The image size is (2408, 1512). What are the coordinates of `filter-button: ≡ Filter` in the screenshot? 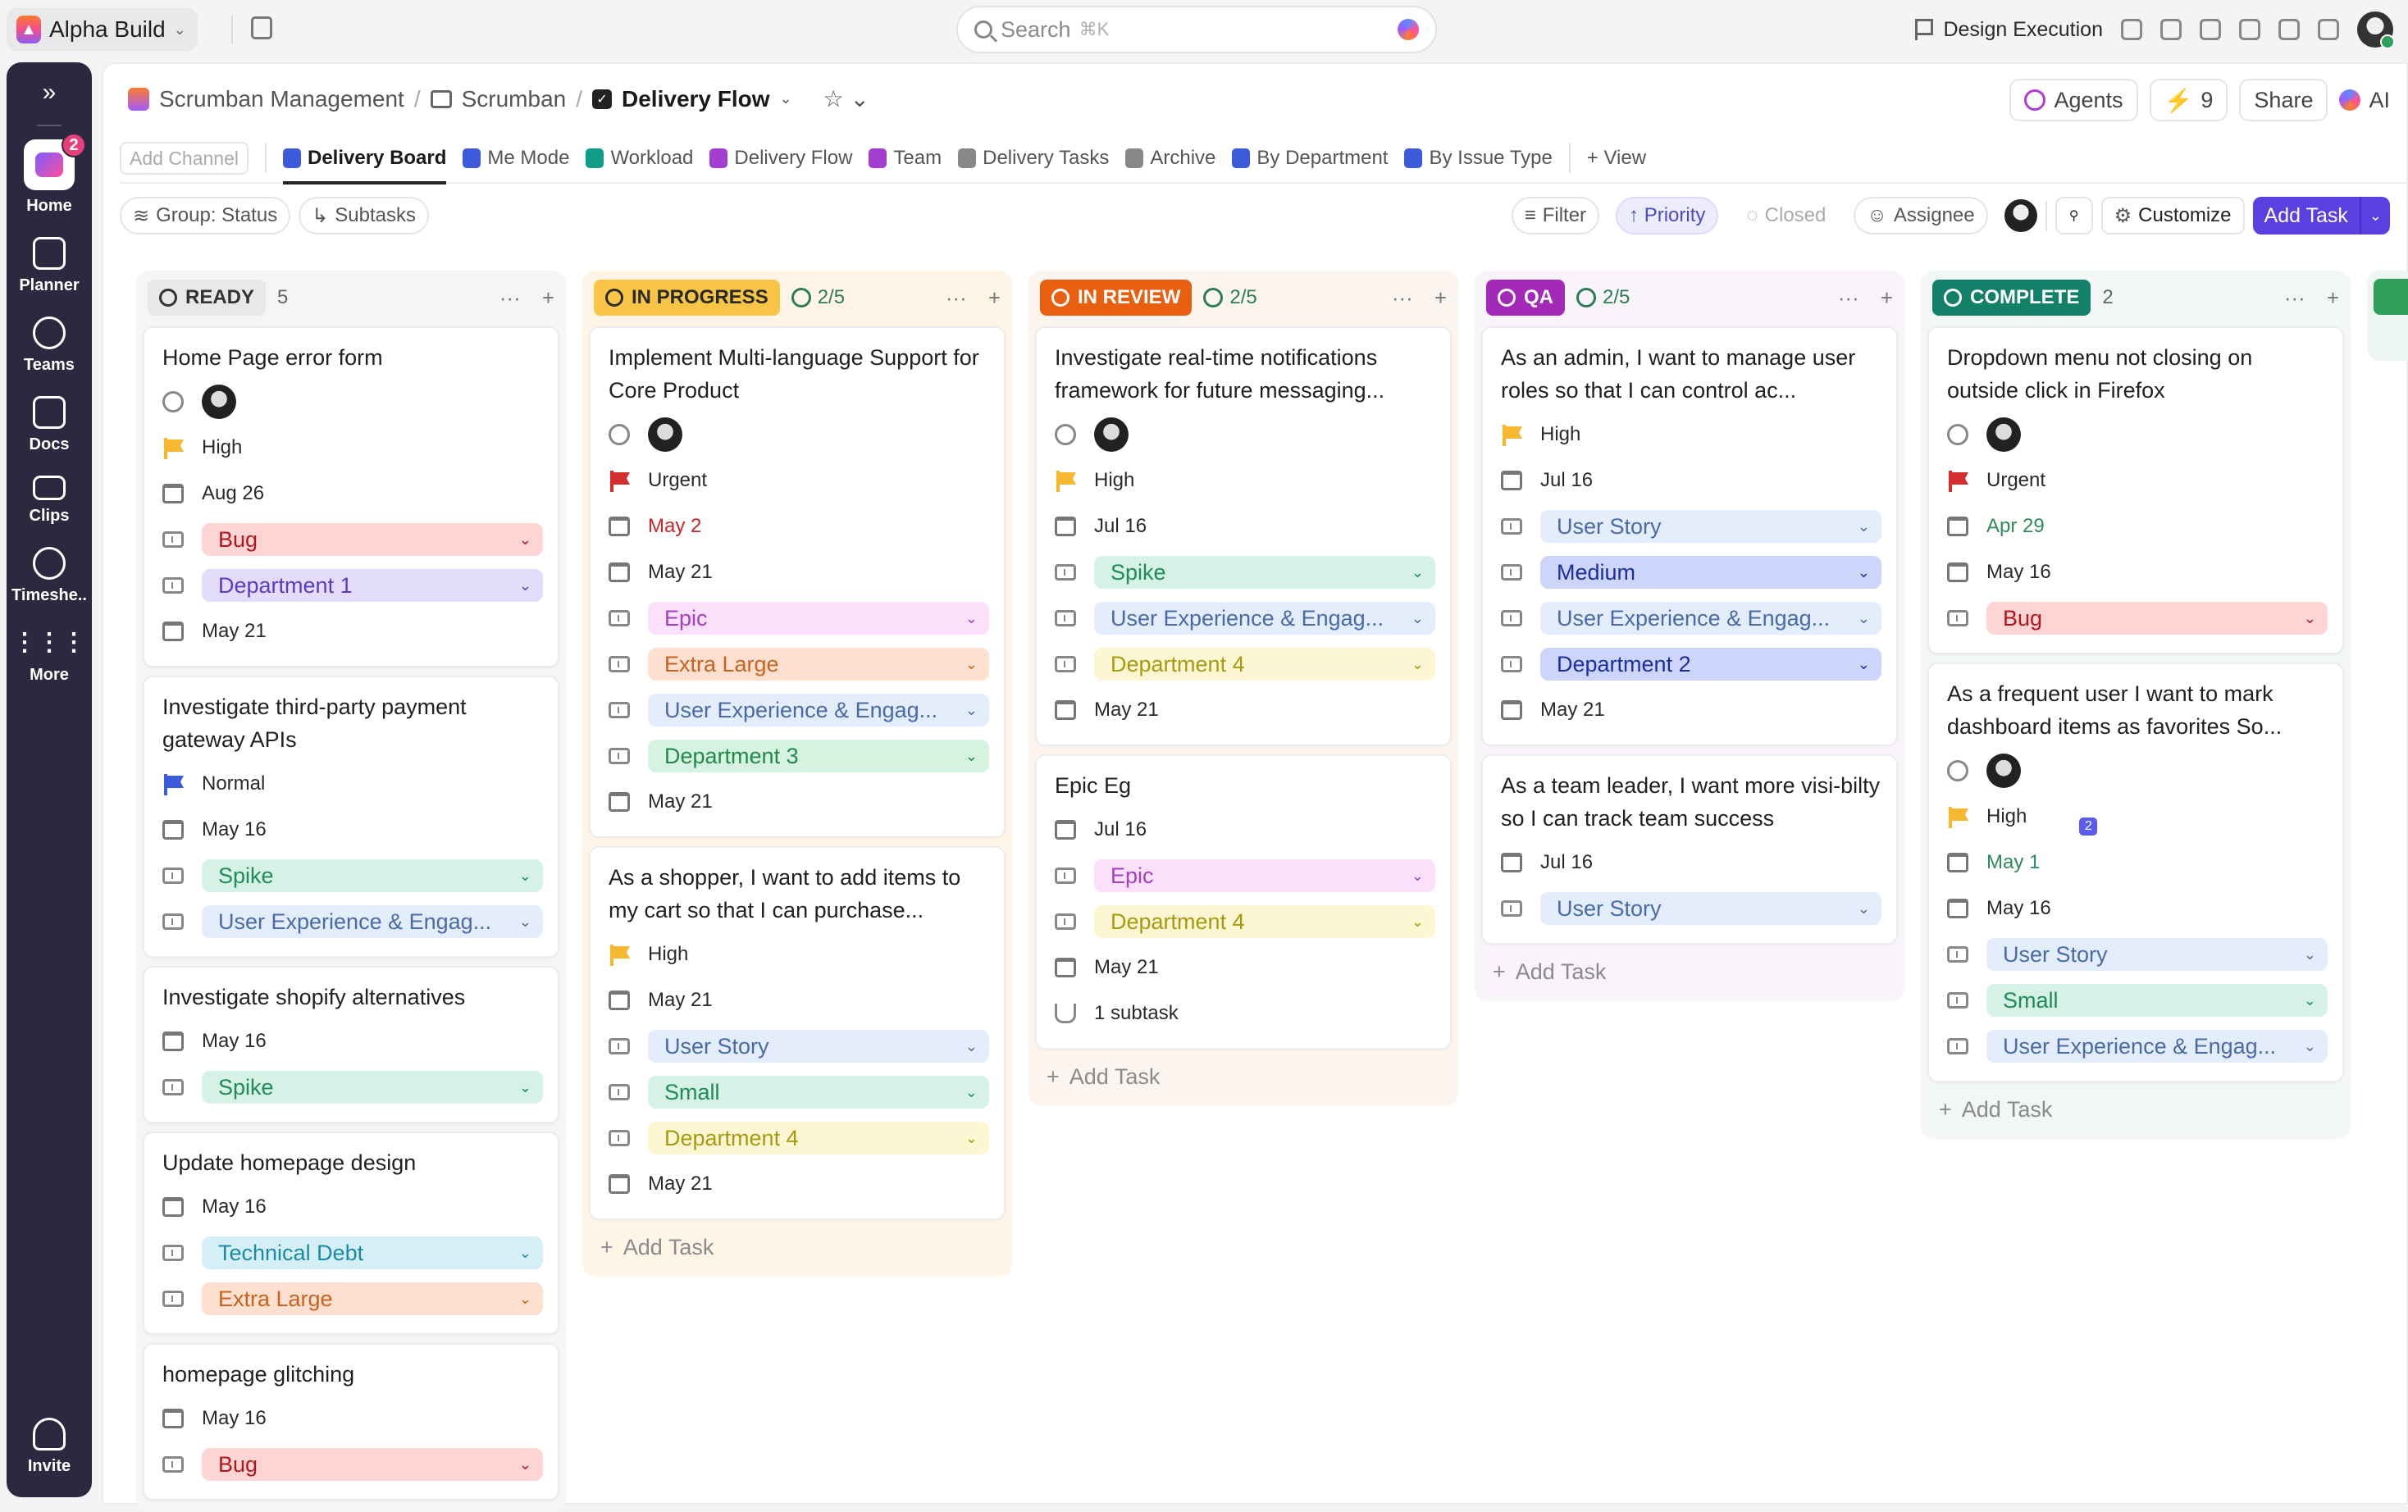 It's located at (1556, 216).